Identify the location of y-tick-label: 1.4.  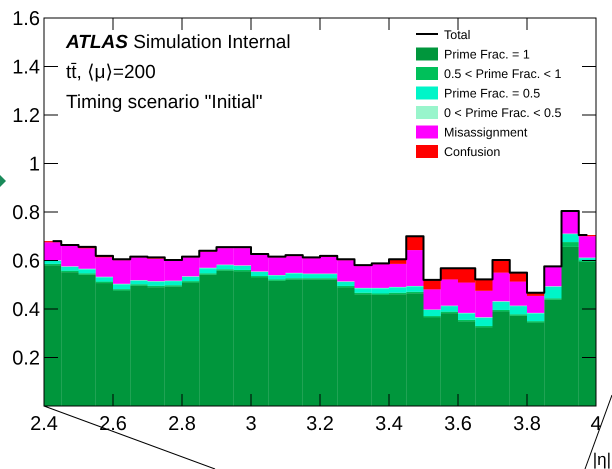
(26, 67).